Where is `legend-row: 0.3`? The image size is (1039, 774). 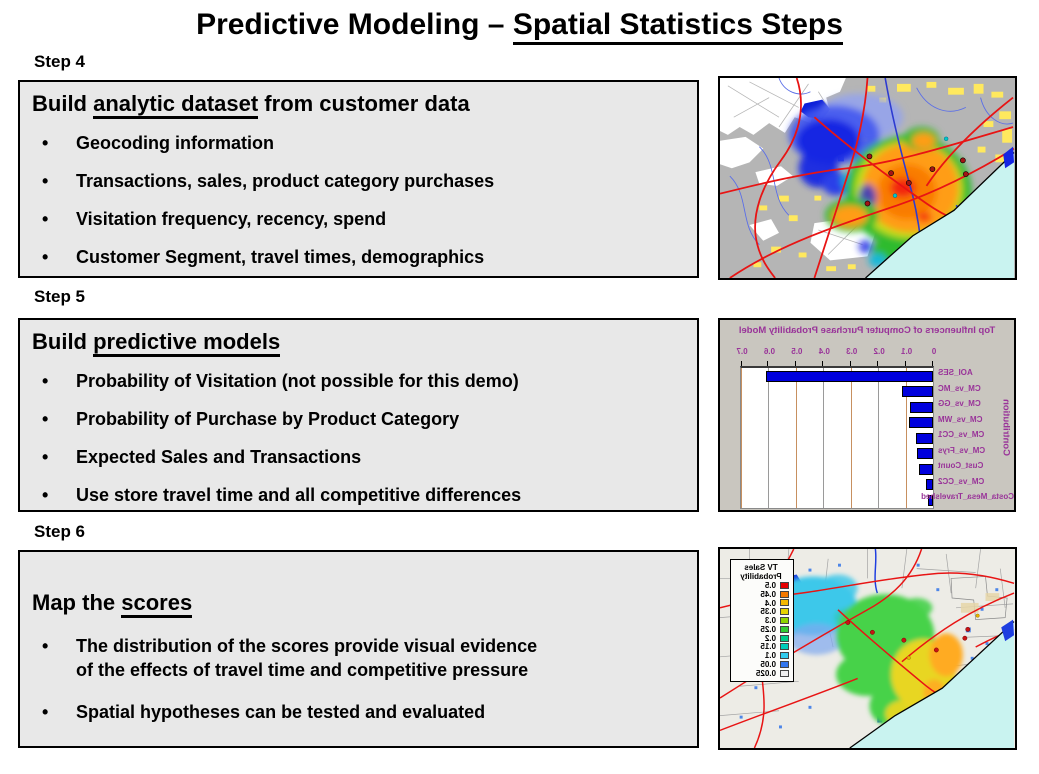
legend-row: 0.3 is located at coordinates (761, 620).